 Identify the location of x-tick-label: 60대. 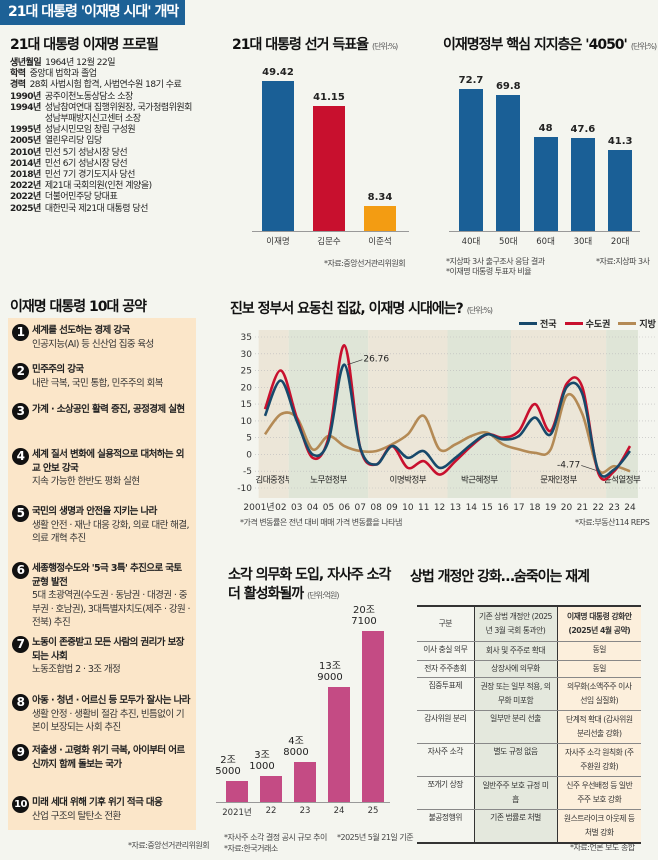
(545, 242).